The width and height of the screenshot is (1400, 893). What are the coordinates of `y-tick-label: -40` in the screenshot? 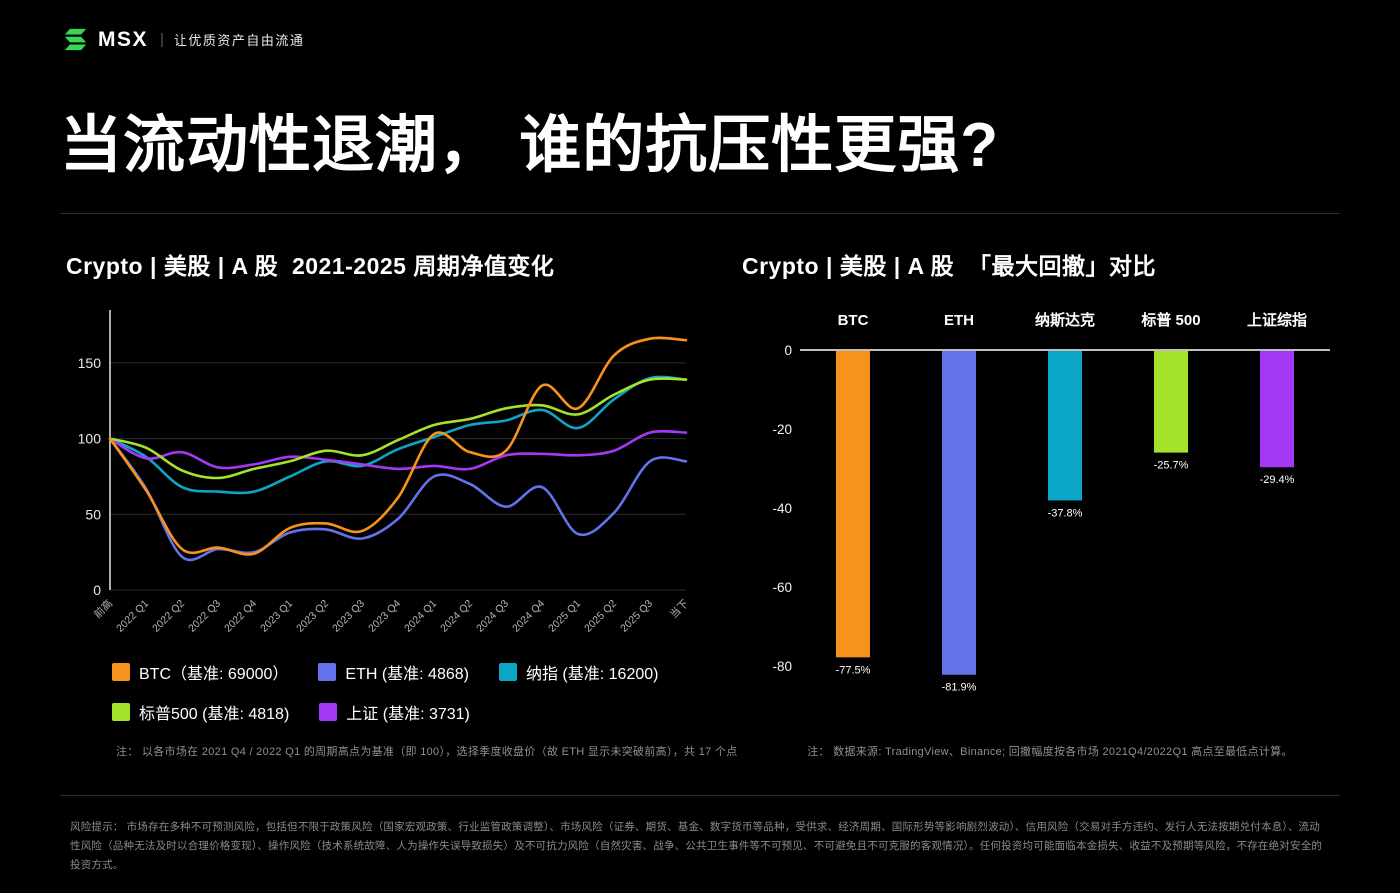 It's located at (782, 508).